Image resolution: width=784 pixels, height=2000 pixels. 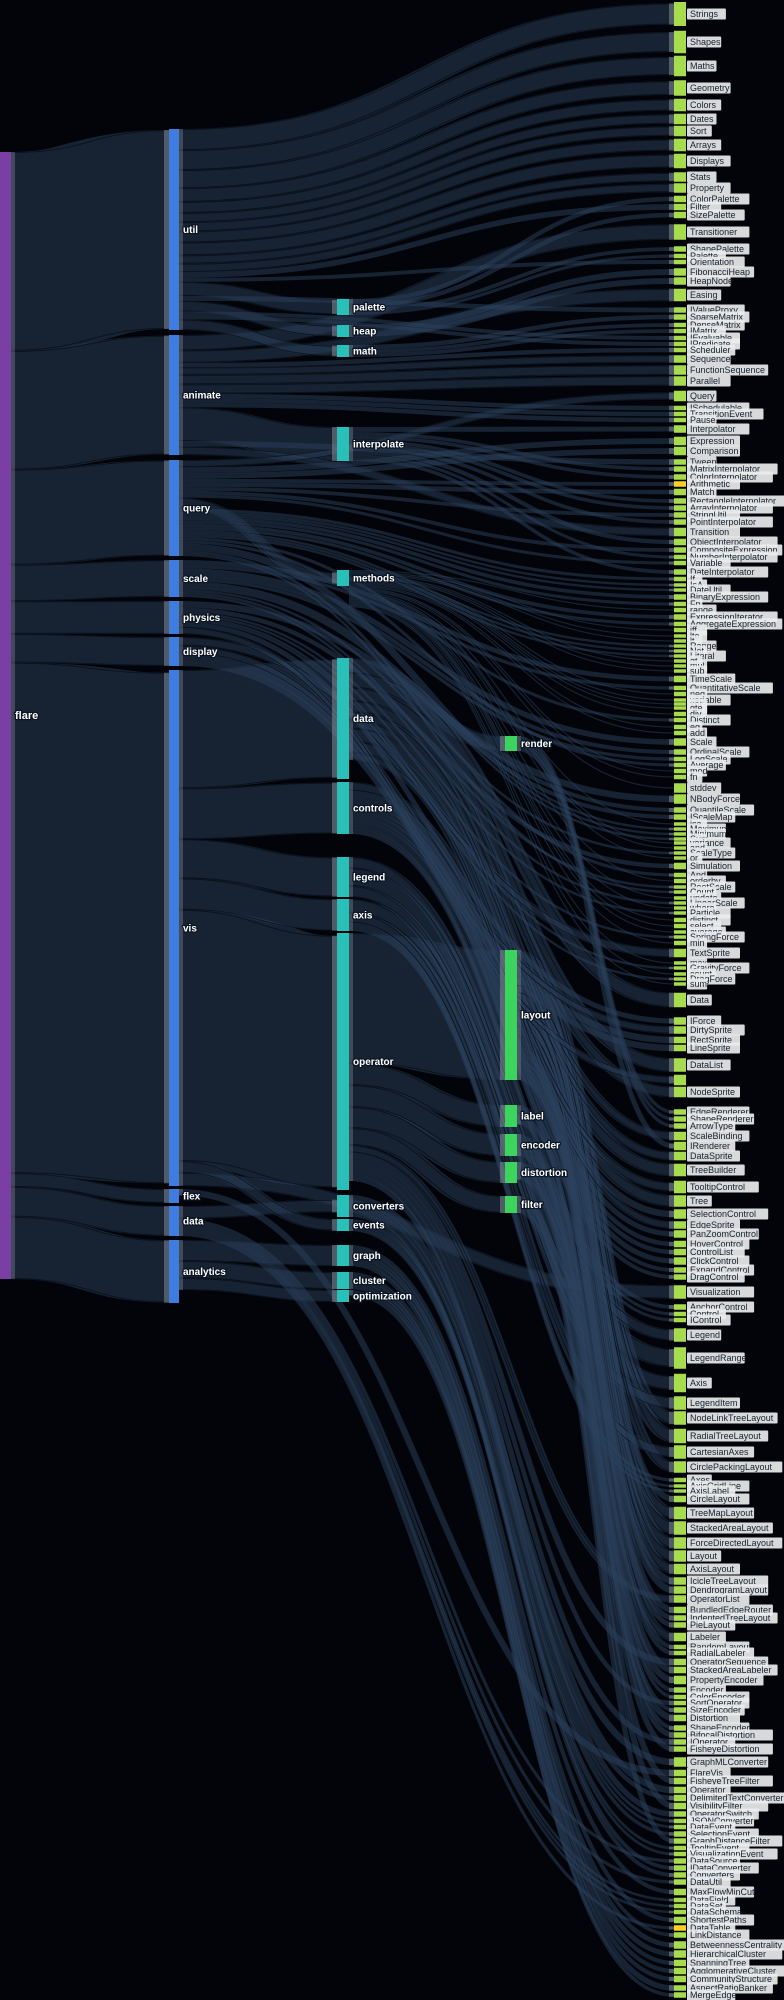 I want to click on sankey-node-IPredicate, so click(x=680, y=344).